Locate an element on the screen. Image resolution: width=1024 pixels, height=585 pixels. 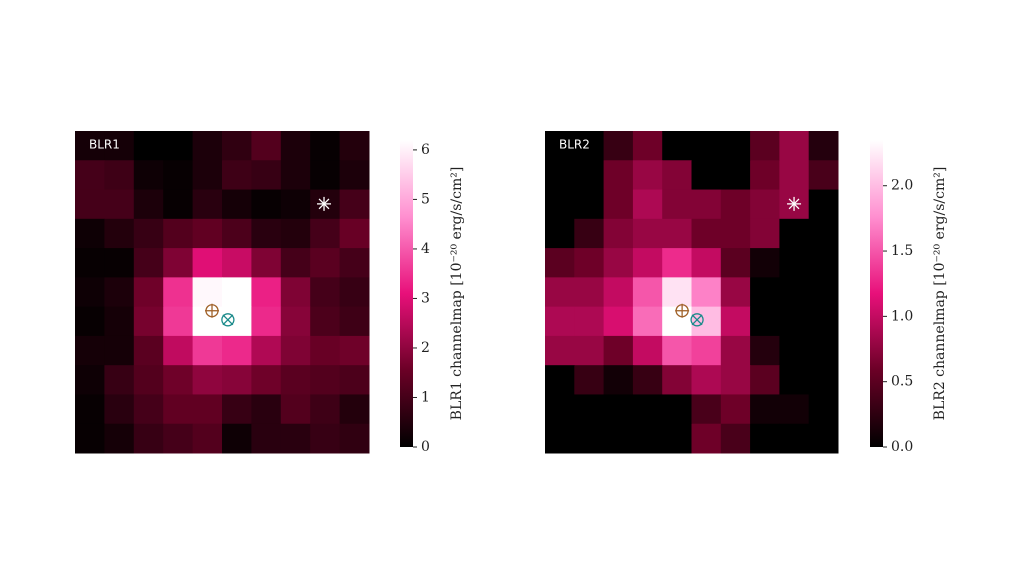
colorbar-tick-label: 2 is located at coordinates (425, 348).